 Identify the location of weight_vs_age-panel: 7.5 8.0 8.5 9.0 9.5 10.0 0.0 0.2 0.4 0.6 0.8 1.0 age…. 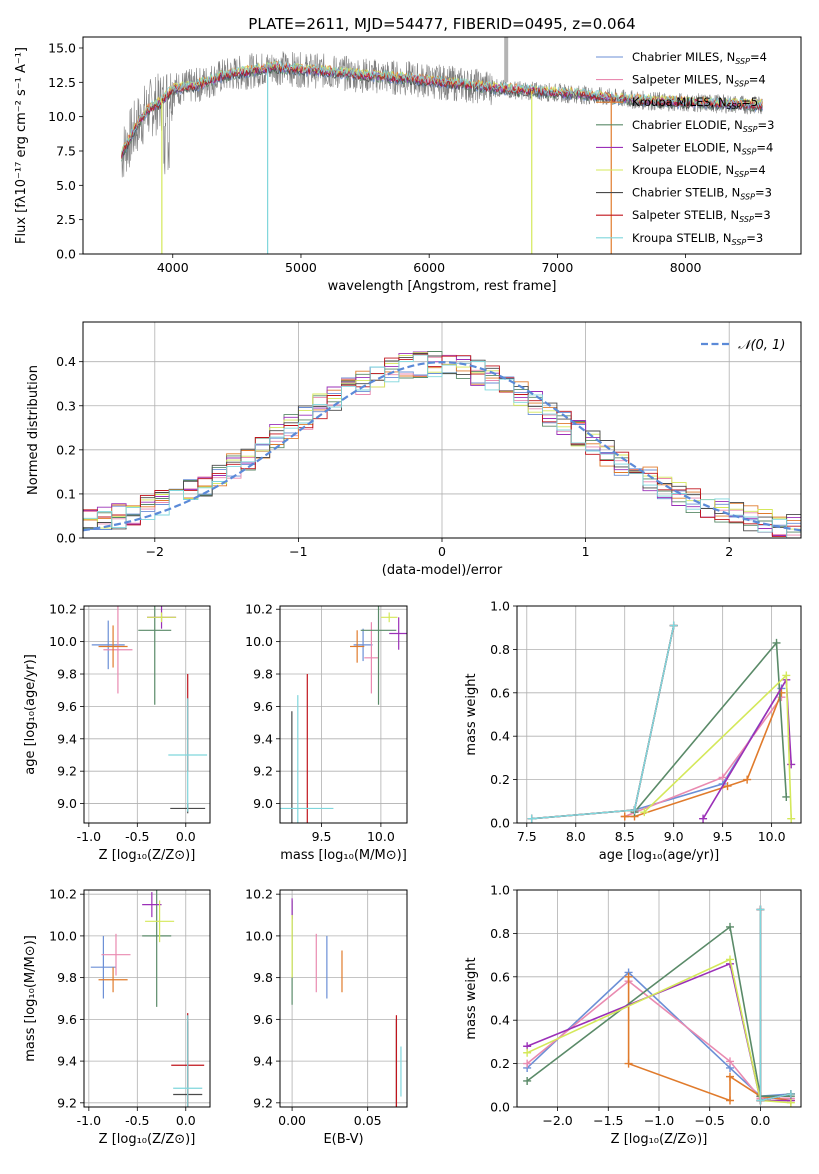
(633, 731).